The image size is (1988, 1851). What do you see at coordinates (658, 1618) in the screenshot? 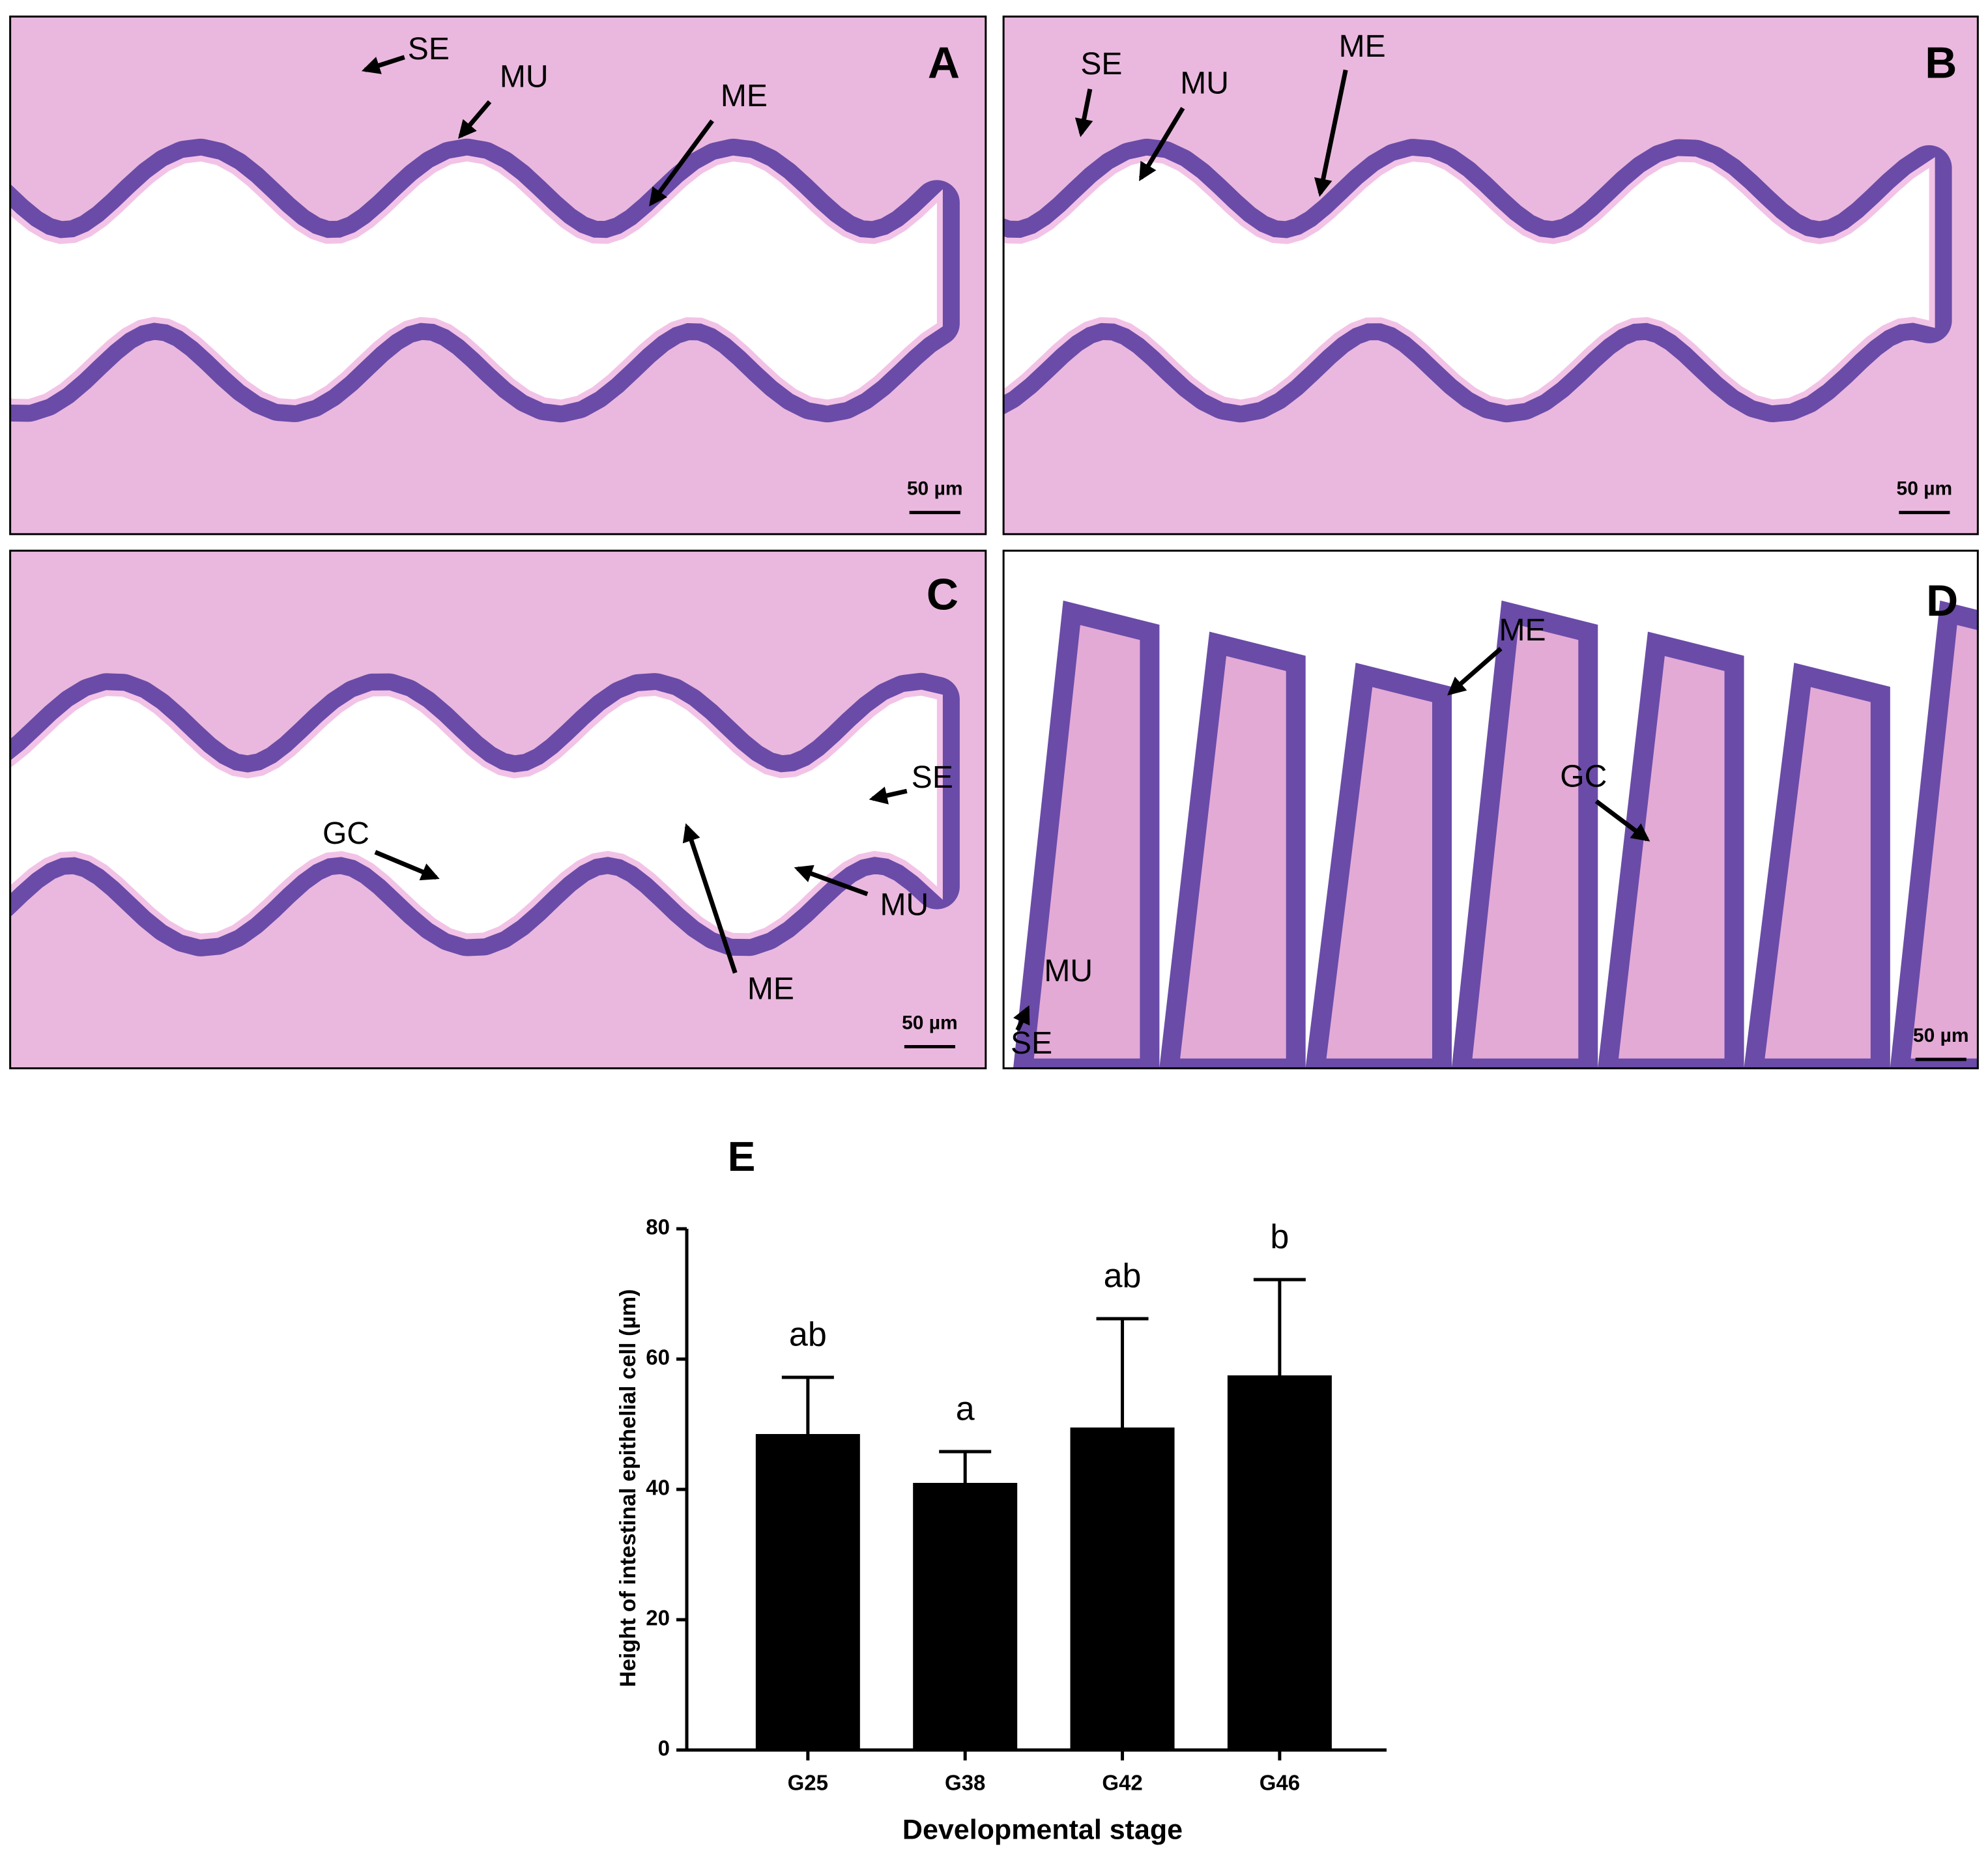
I see `y-tick-label: 20` at bounding box center [658, 1618].